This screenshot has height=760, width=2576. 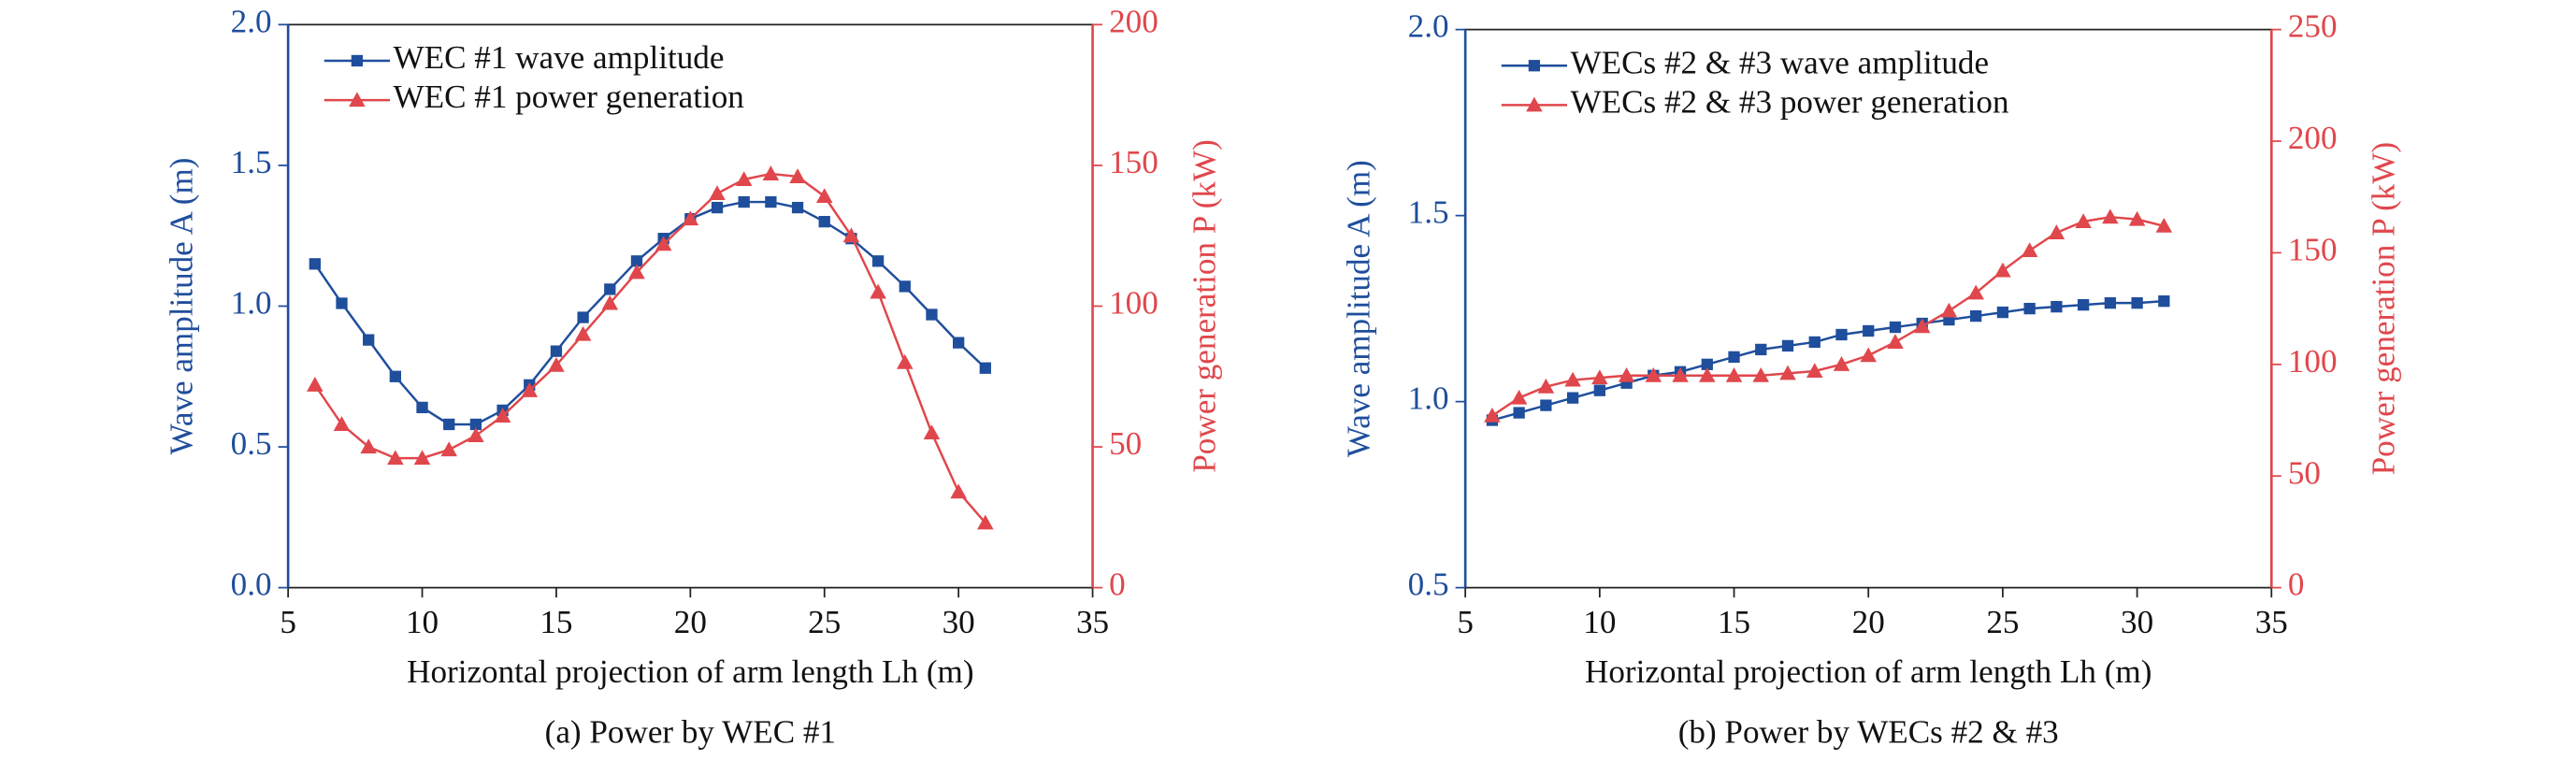 I want to click on x-tick-label: 5, so click(x=288, y=622).